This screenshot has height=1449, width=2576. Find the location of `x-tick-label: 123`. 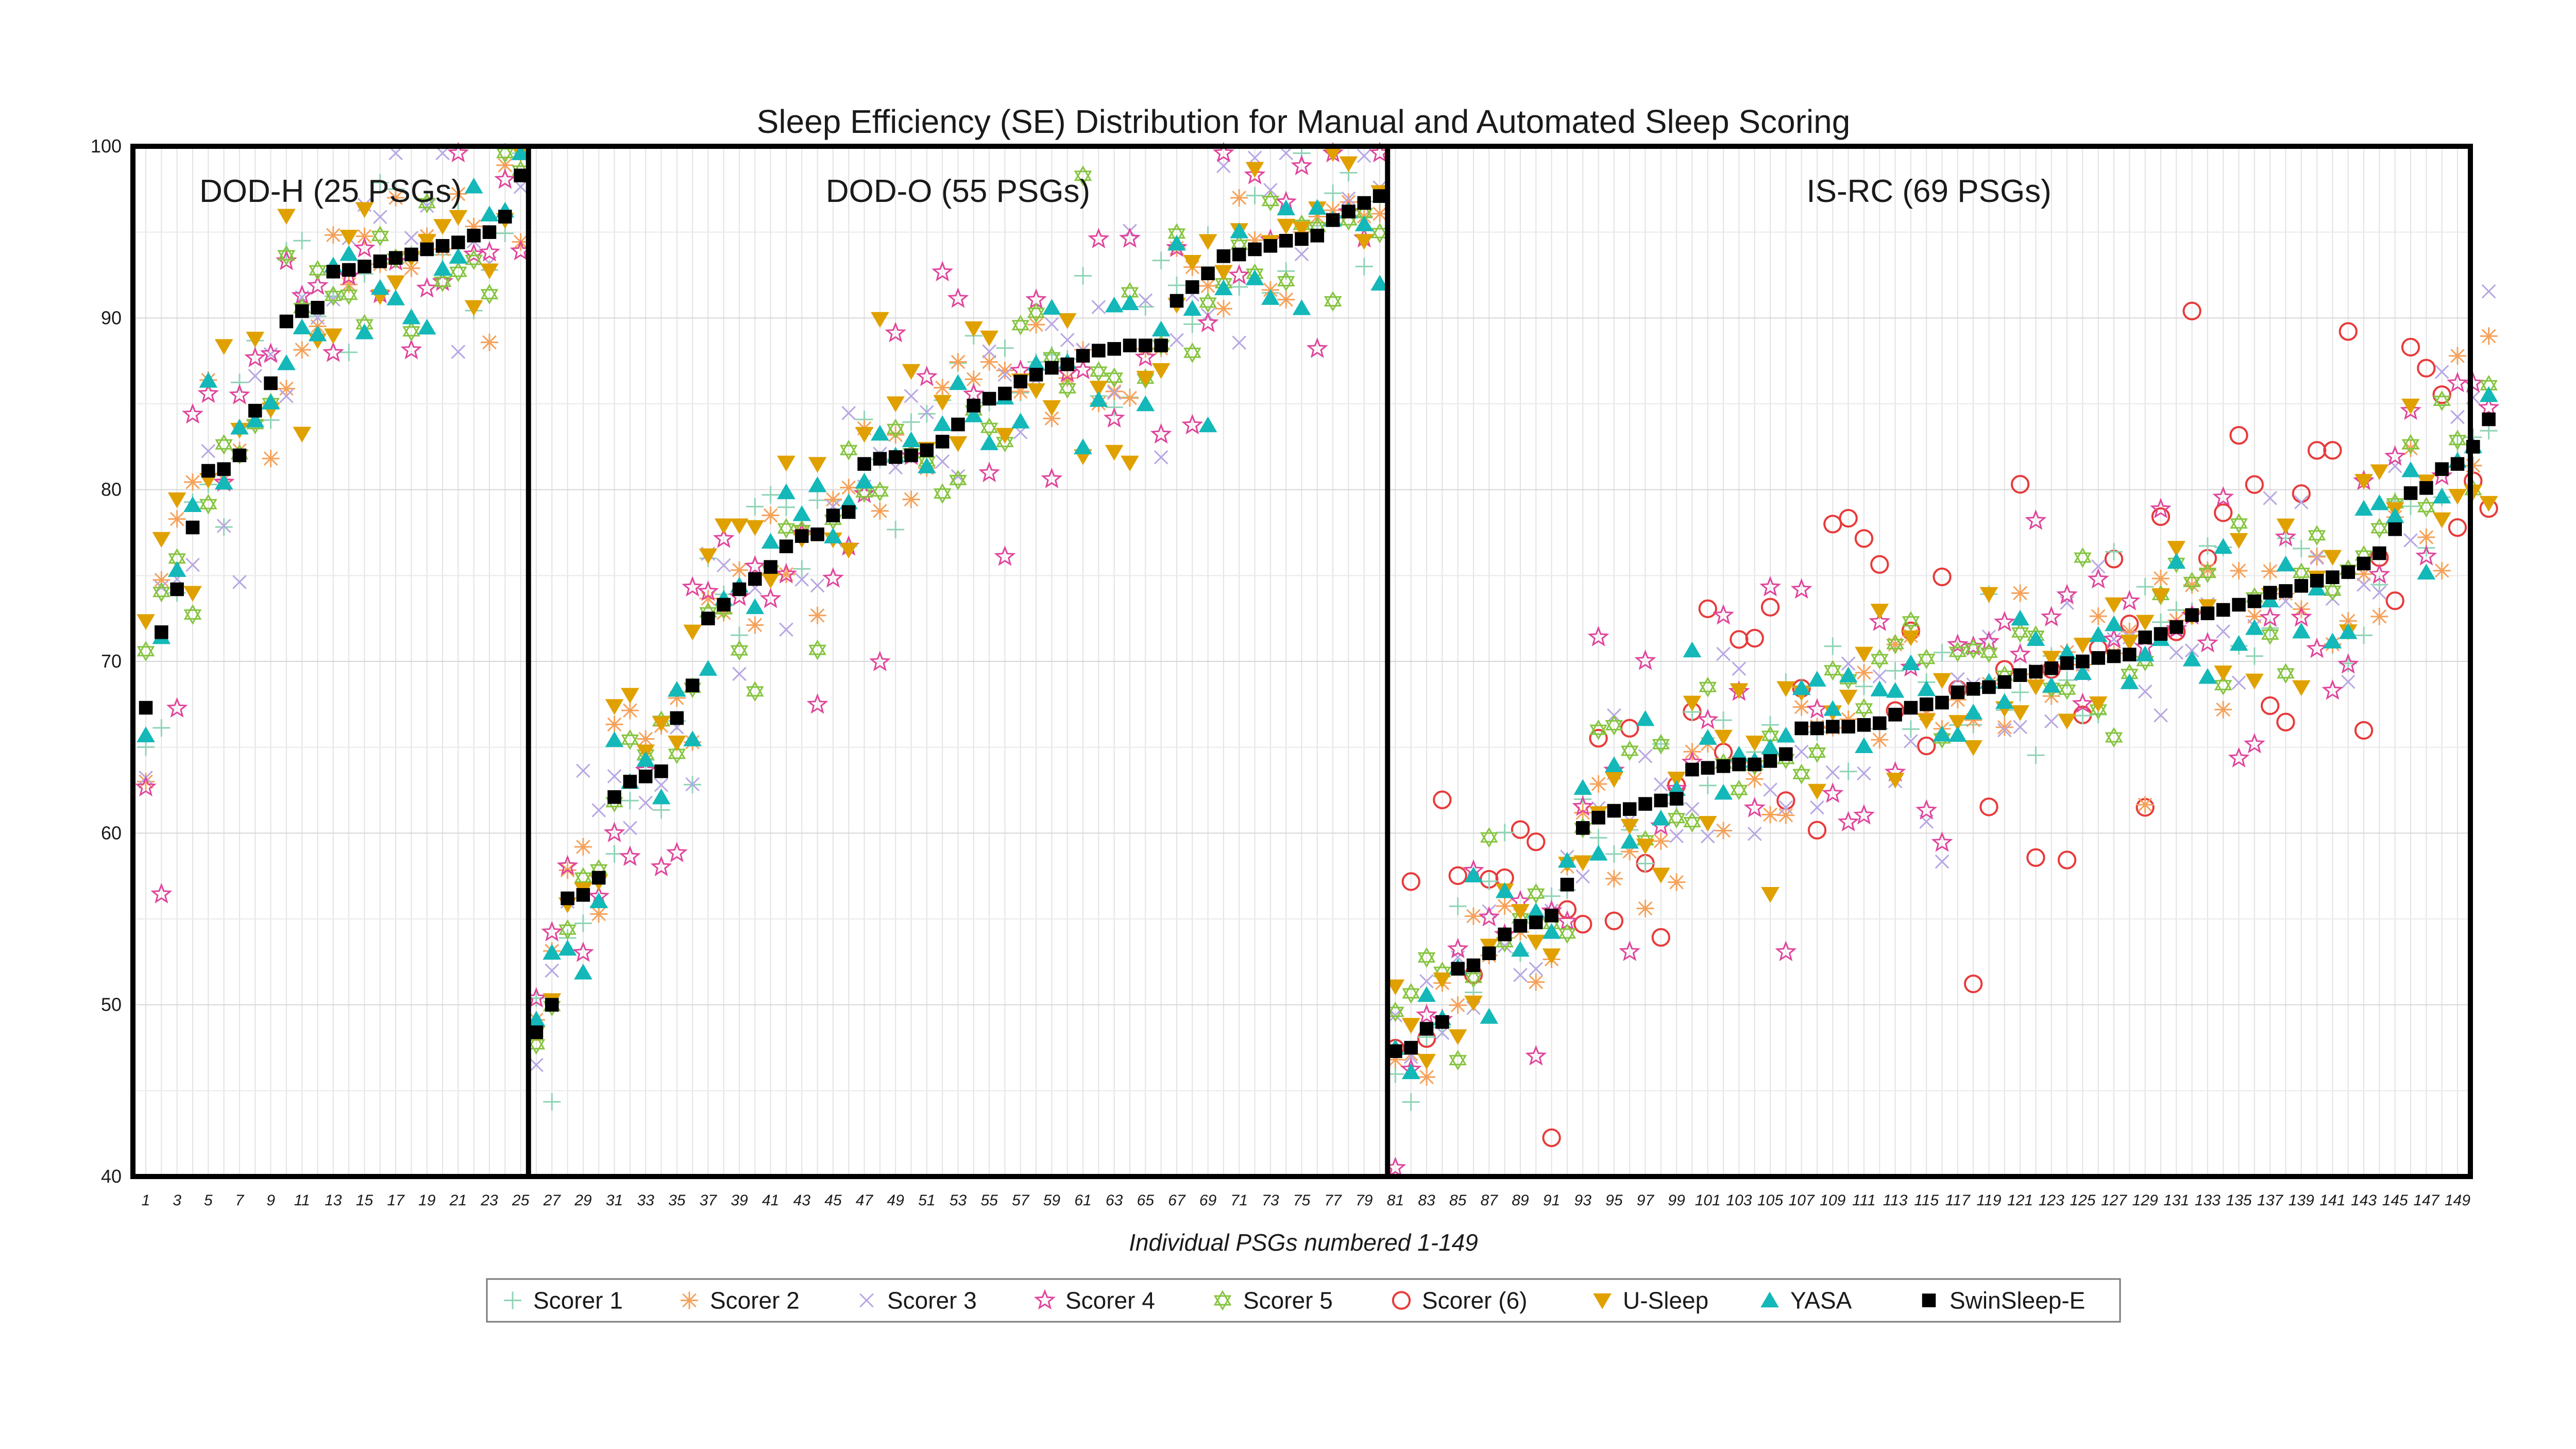

x-tick-label: 123 is located at coordinates (2051, 1200).